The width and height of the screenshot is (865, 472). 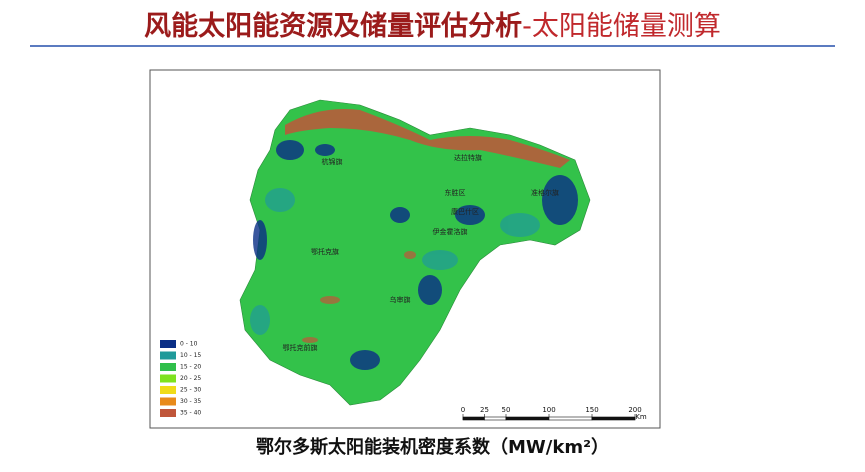 I want to click on legend-label: 0 - 10, so click(x=189, y=344).